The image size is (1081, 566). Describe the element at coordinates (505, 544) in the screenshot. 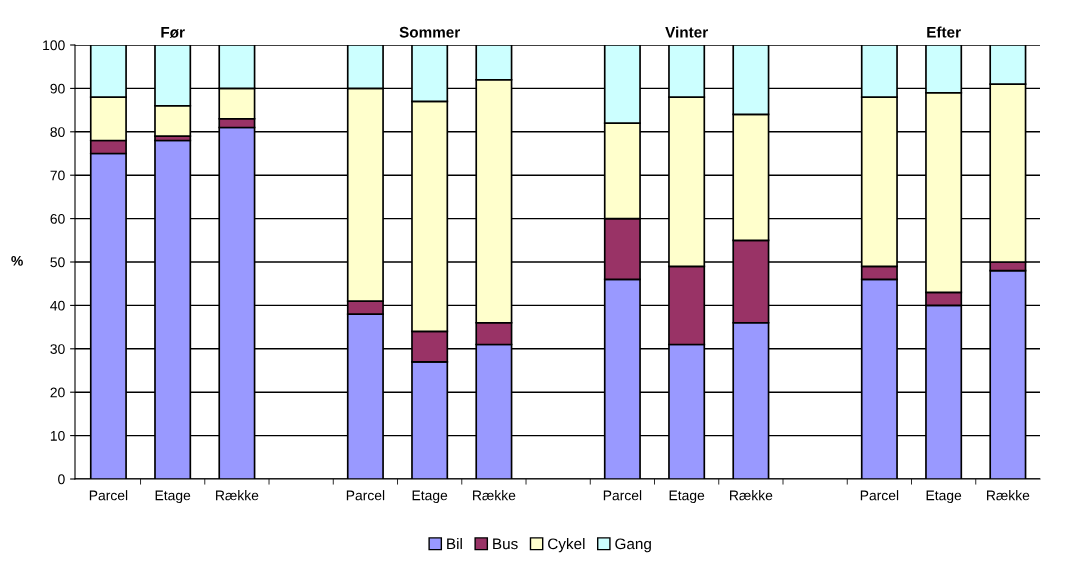

I see `legend-label: Bus` at that location.